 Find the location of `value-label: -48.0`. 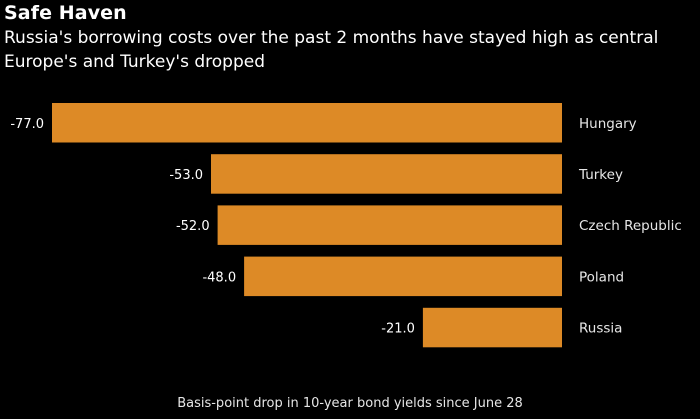

value-label: -48.0 is located at coordinates (219, 277).